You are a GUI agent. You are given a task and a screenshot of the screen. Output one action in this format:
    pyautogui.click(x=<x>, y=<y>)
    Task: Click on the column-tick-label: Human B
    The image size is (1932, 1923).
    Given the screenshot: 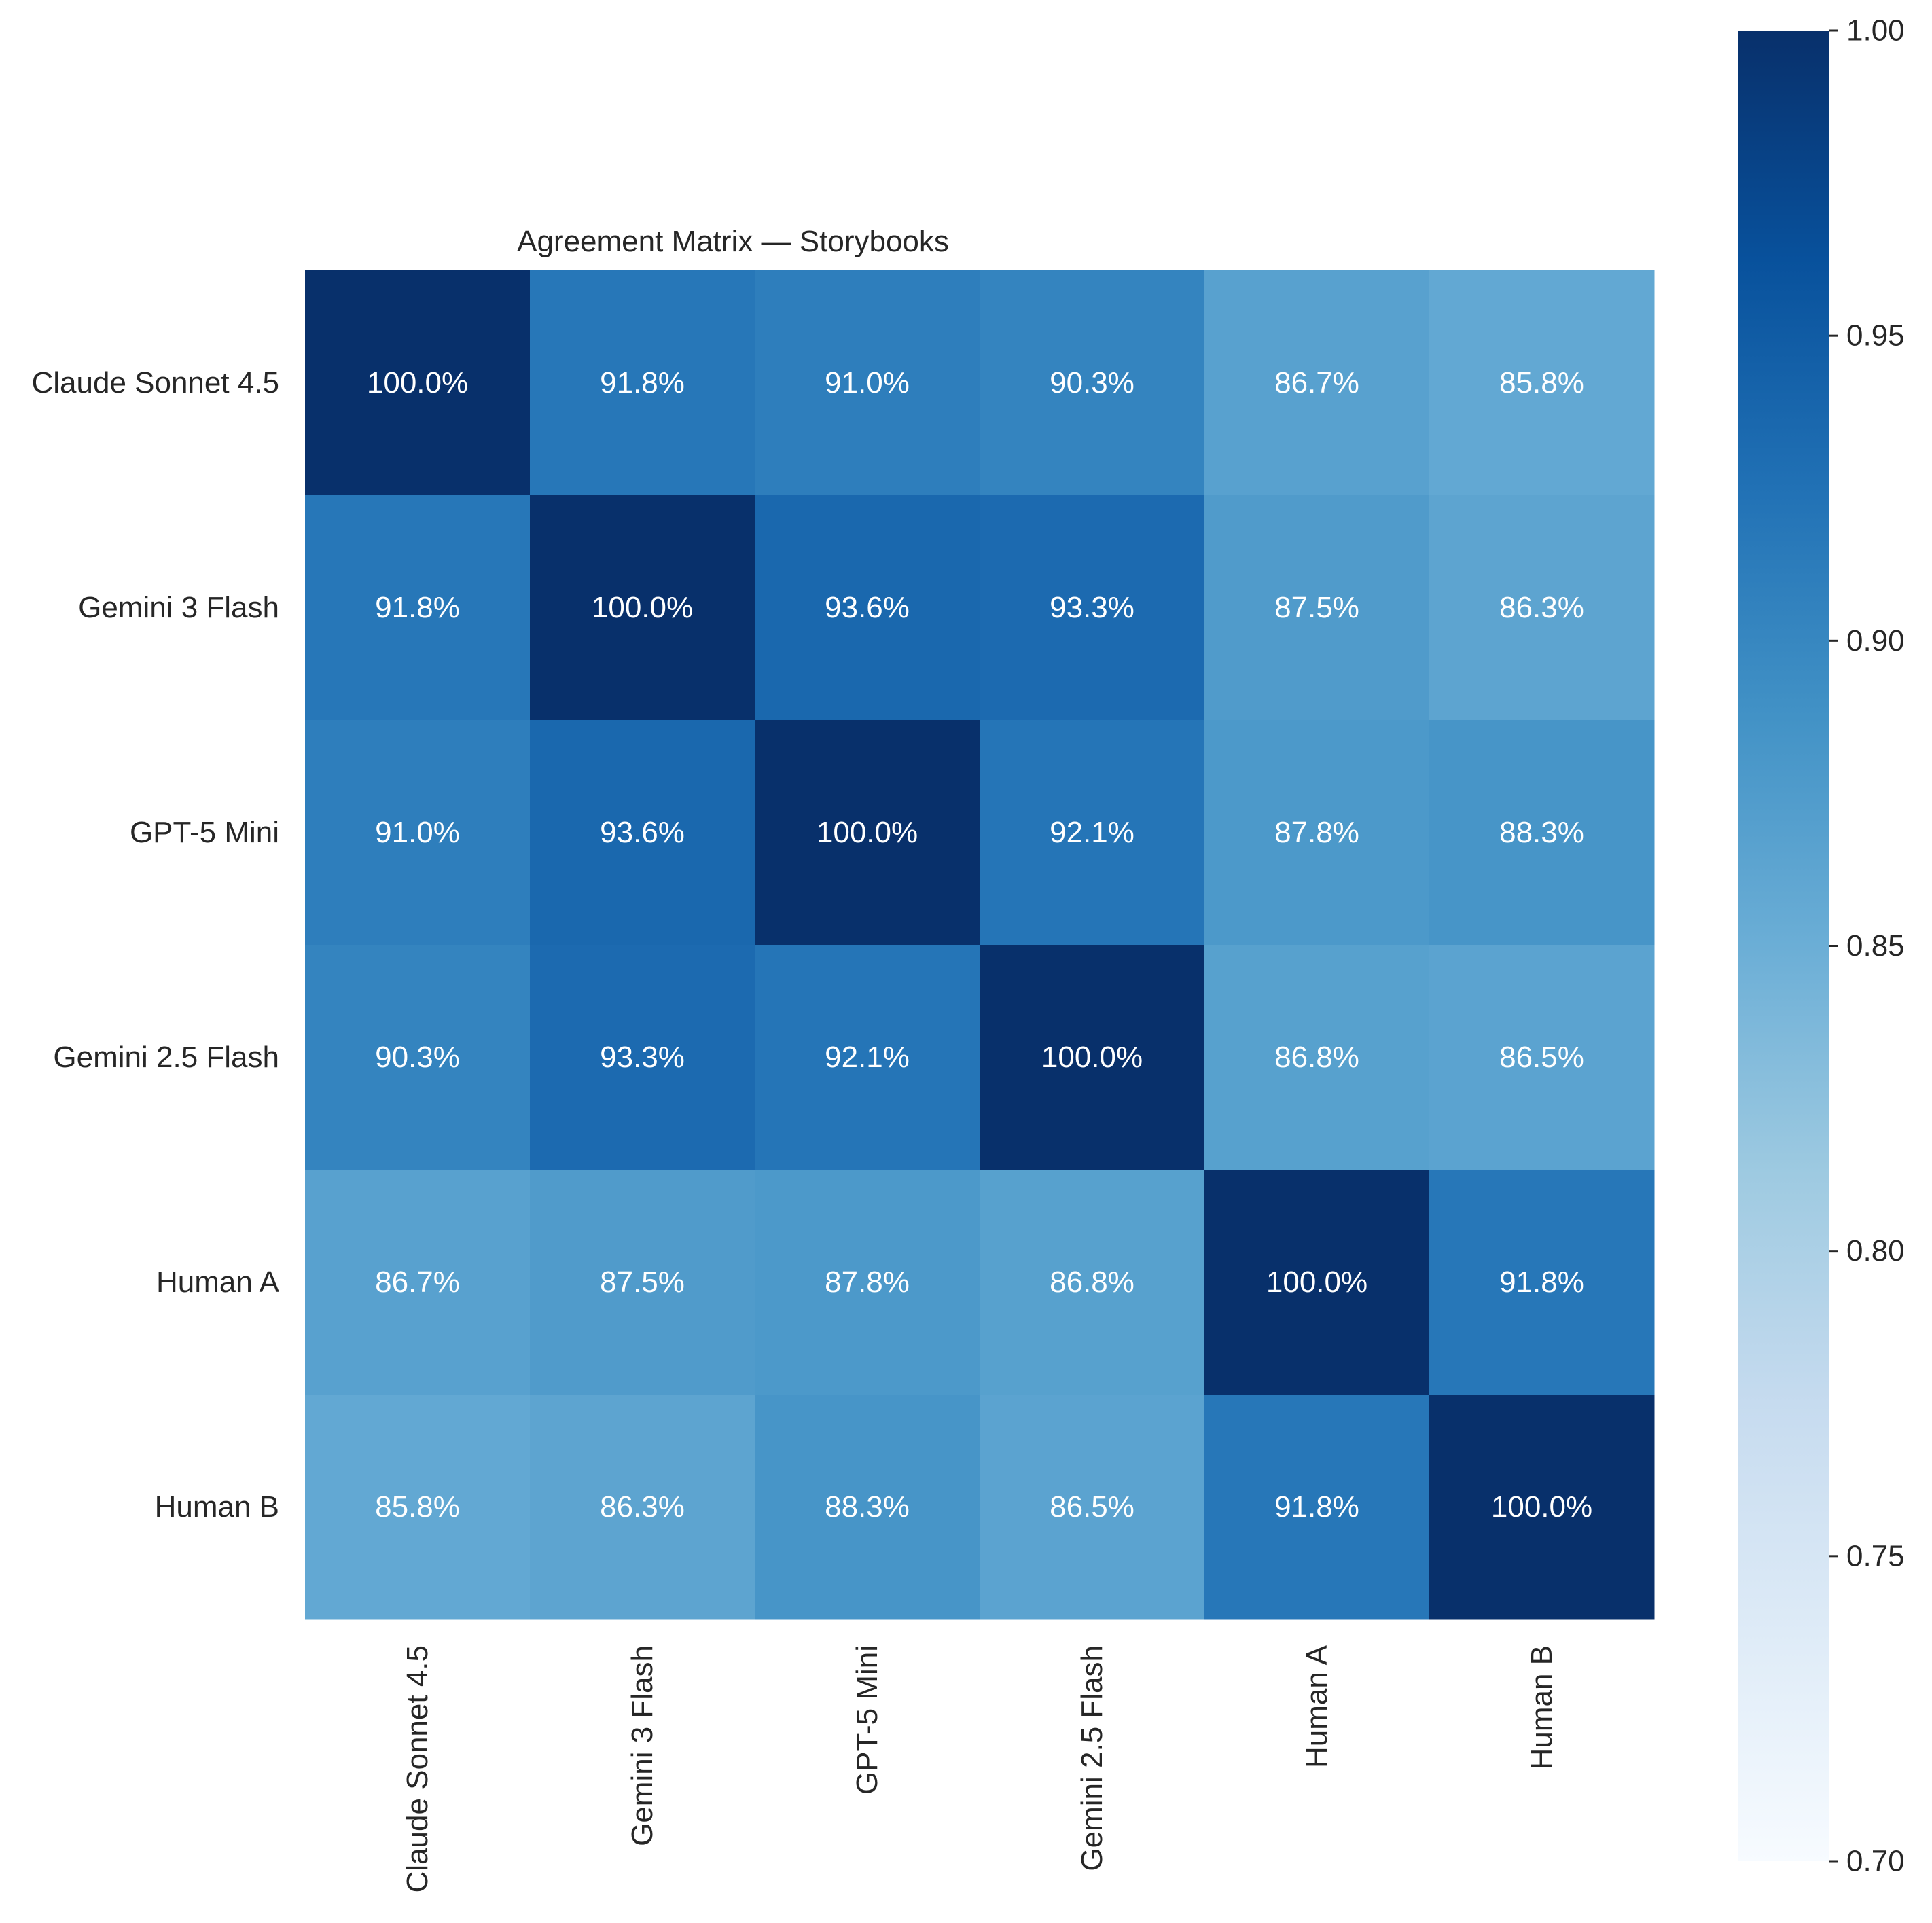 What is the action you would take?
    pyautogui.click(x=1541, y=1707)
    